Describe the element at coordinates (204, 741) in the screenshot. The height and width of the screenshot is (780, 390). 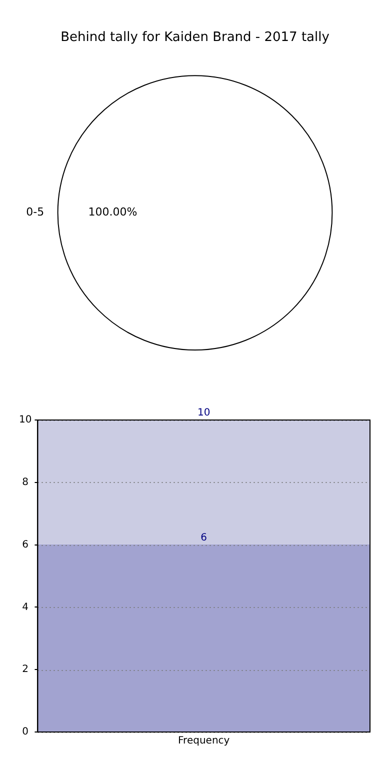
I see `x-tick-label: Frequency` at that location.